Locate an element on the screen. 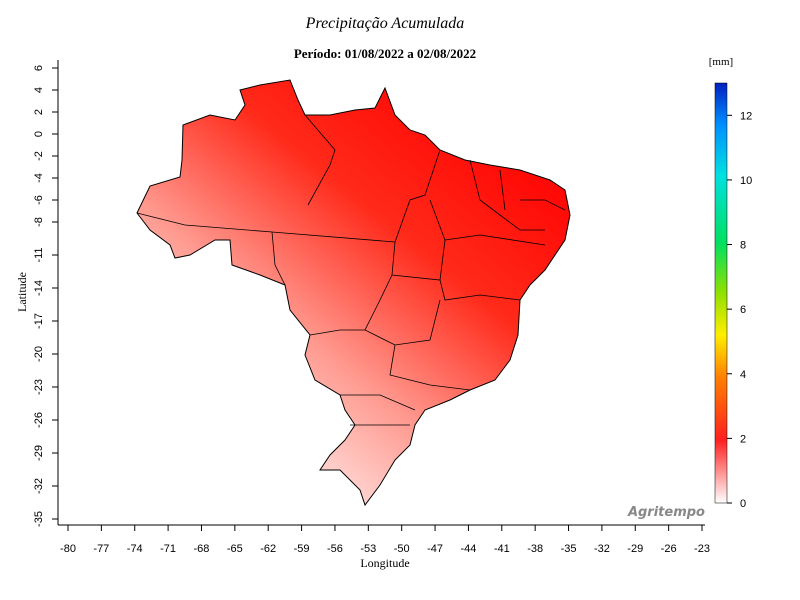  x-tick-label: -68 is located at coordinates (202, 549).